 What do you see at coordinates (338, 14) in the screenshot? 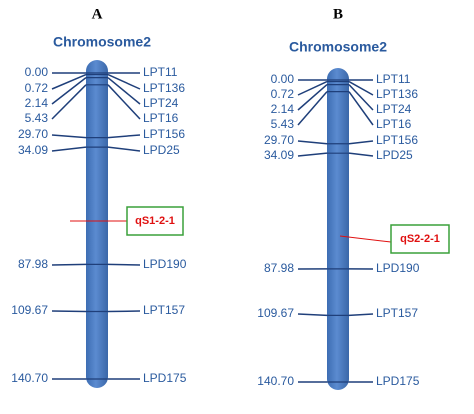
I see `panel-label: B` at bounding box center [338, 14].